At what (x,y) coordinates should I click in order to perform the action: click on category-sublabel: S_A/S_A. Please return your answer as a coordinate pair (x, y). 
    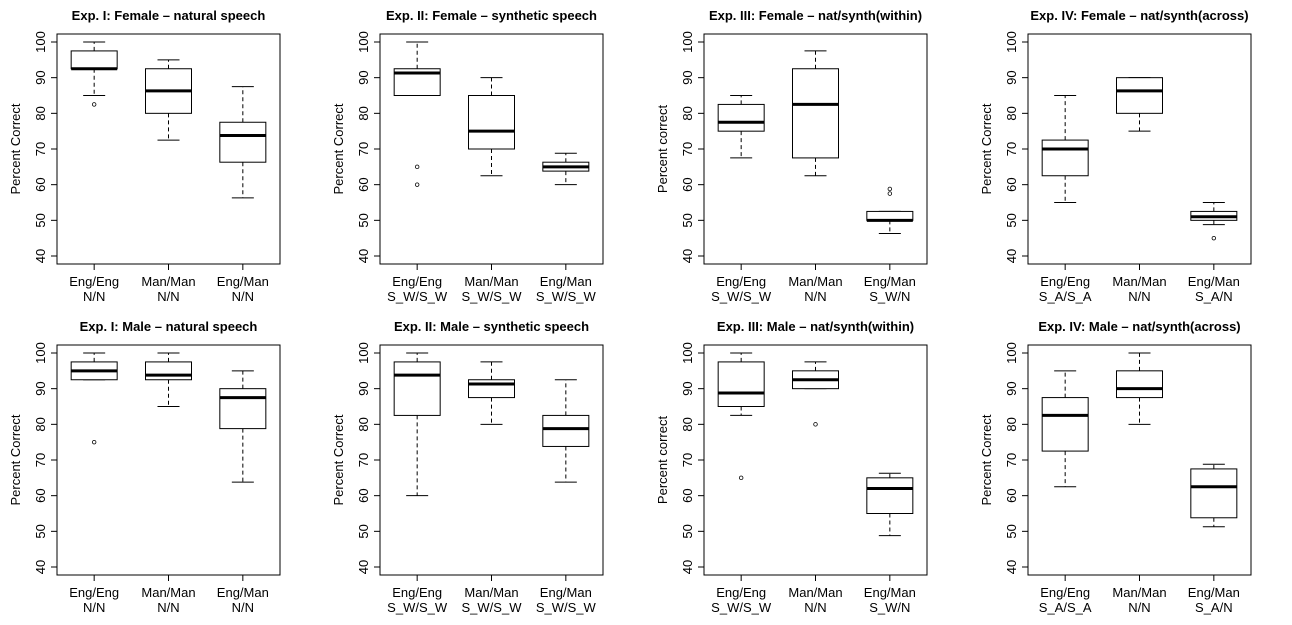
    Looking at the image, I should click on (1065, 607).